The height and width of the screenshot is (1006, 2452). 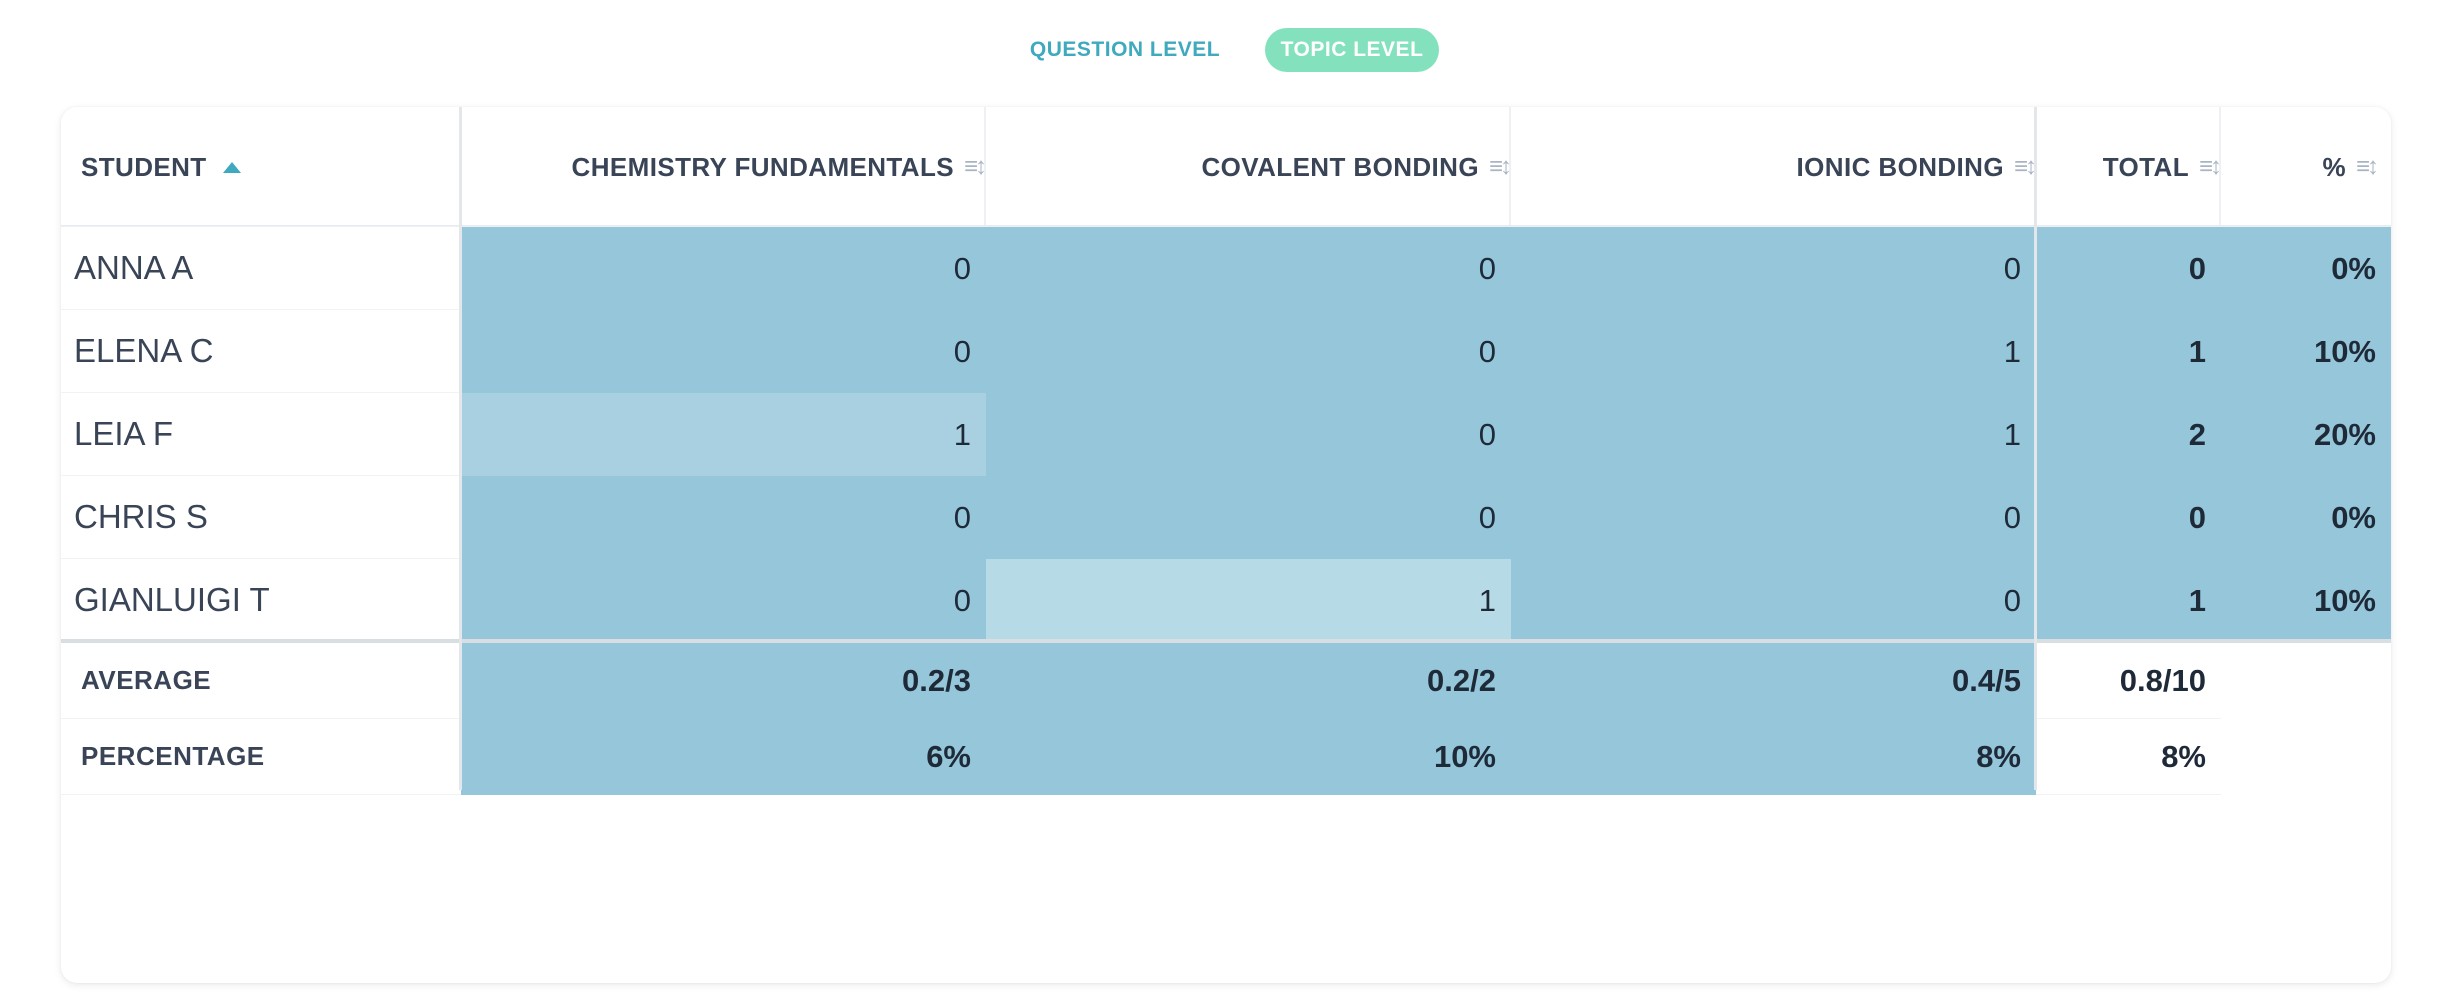 I want to click on summary-divider, so click(x=1226, y=641).